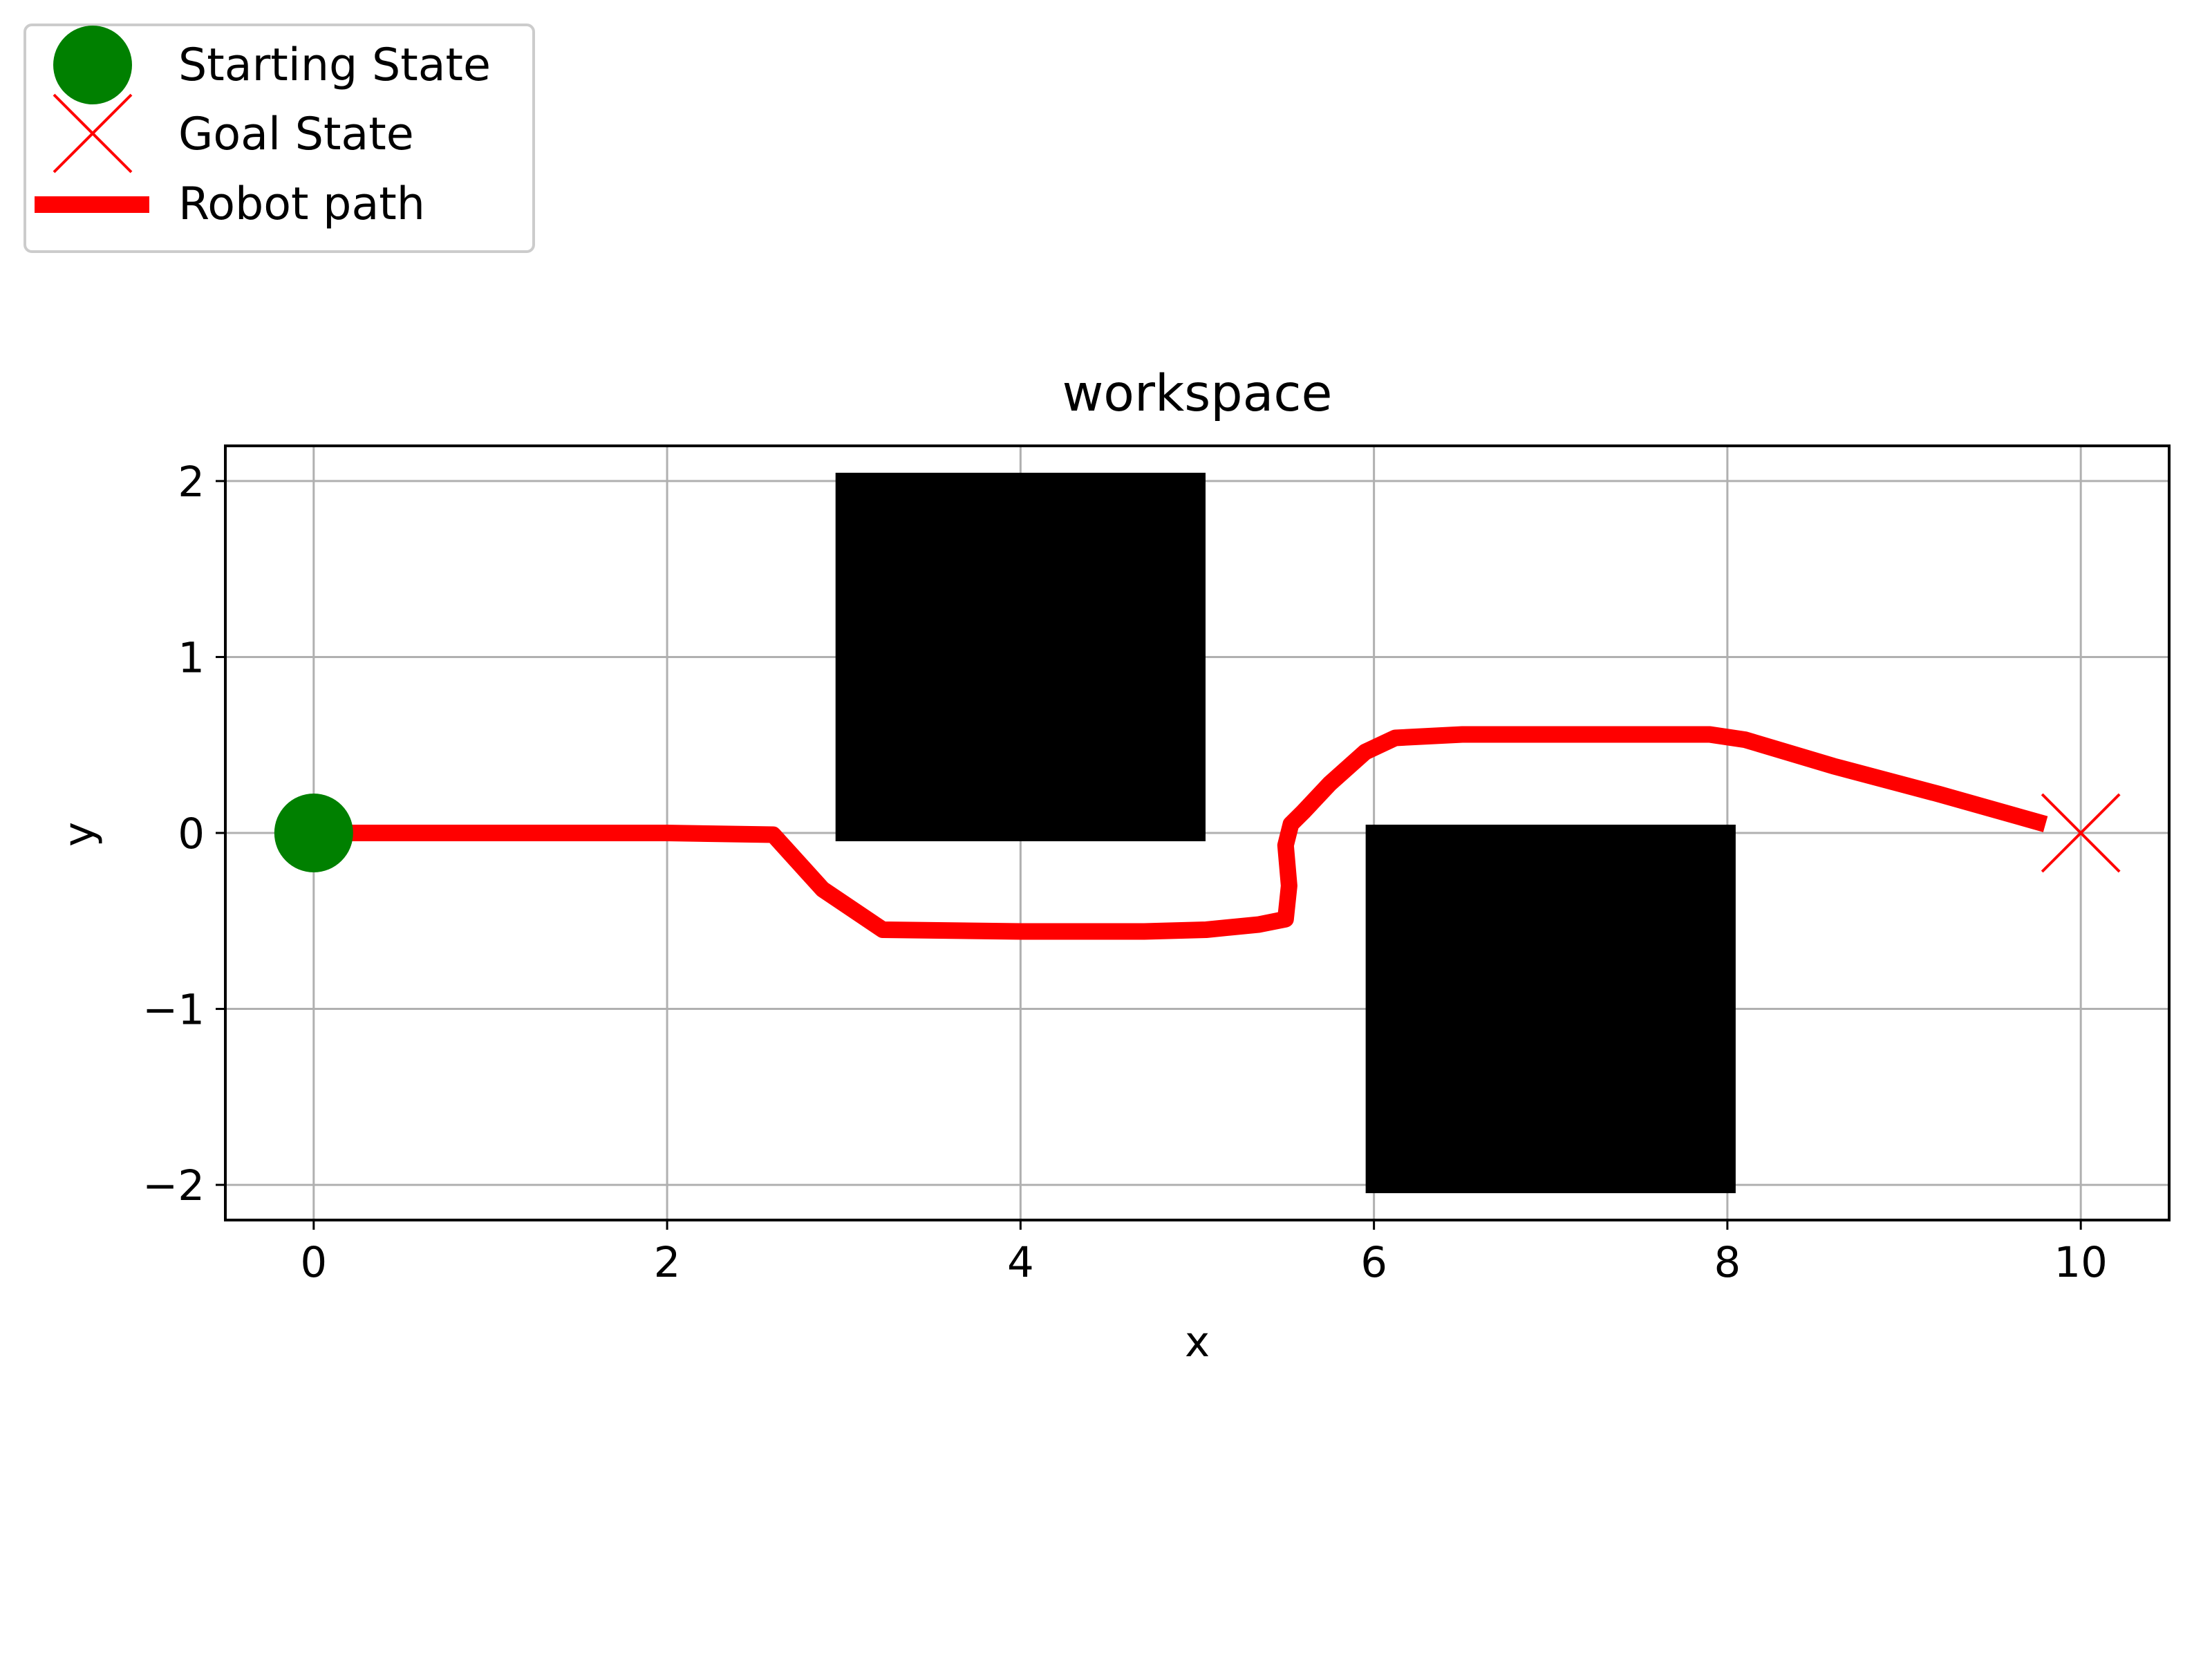  What do you see at coordinates (2081, 833) in the screenshot?
I see `goal-state-marker` at bounding box center [2081, 833].